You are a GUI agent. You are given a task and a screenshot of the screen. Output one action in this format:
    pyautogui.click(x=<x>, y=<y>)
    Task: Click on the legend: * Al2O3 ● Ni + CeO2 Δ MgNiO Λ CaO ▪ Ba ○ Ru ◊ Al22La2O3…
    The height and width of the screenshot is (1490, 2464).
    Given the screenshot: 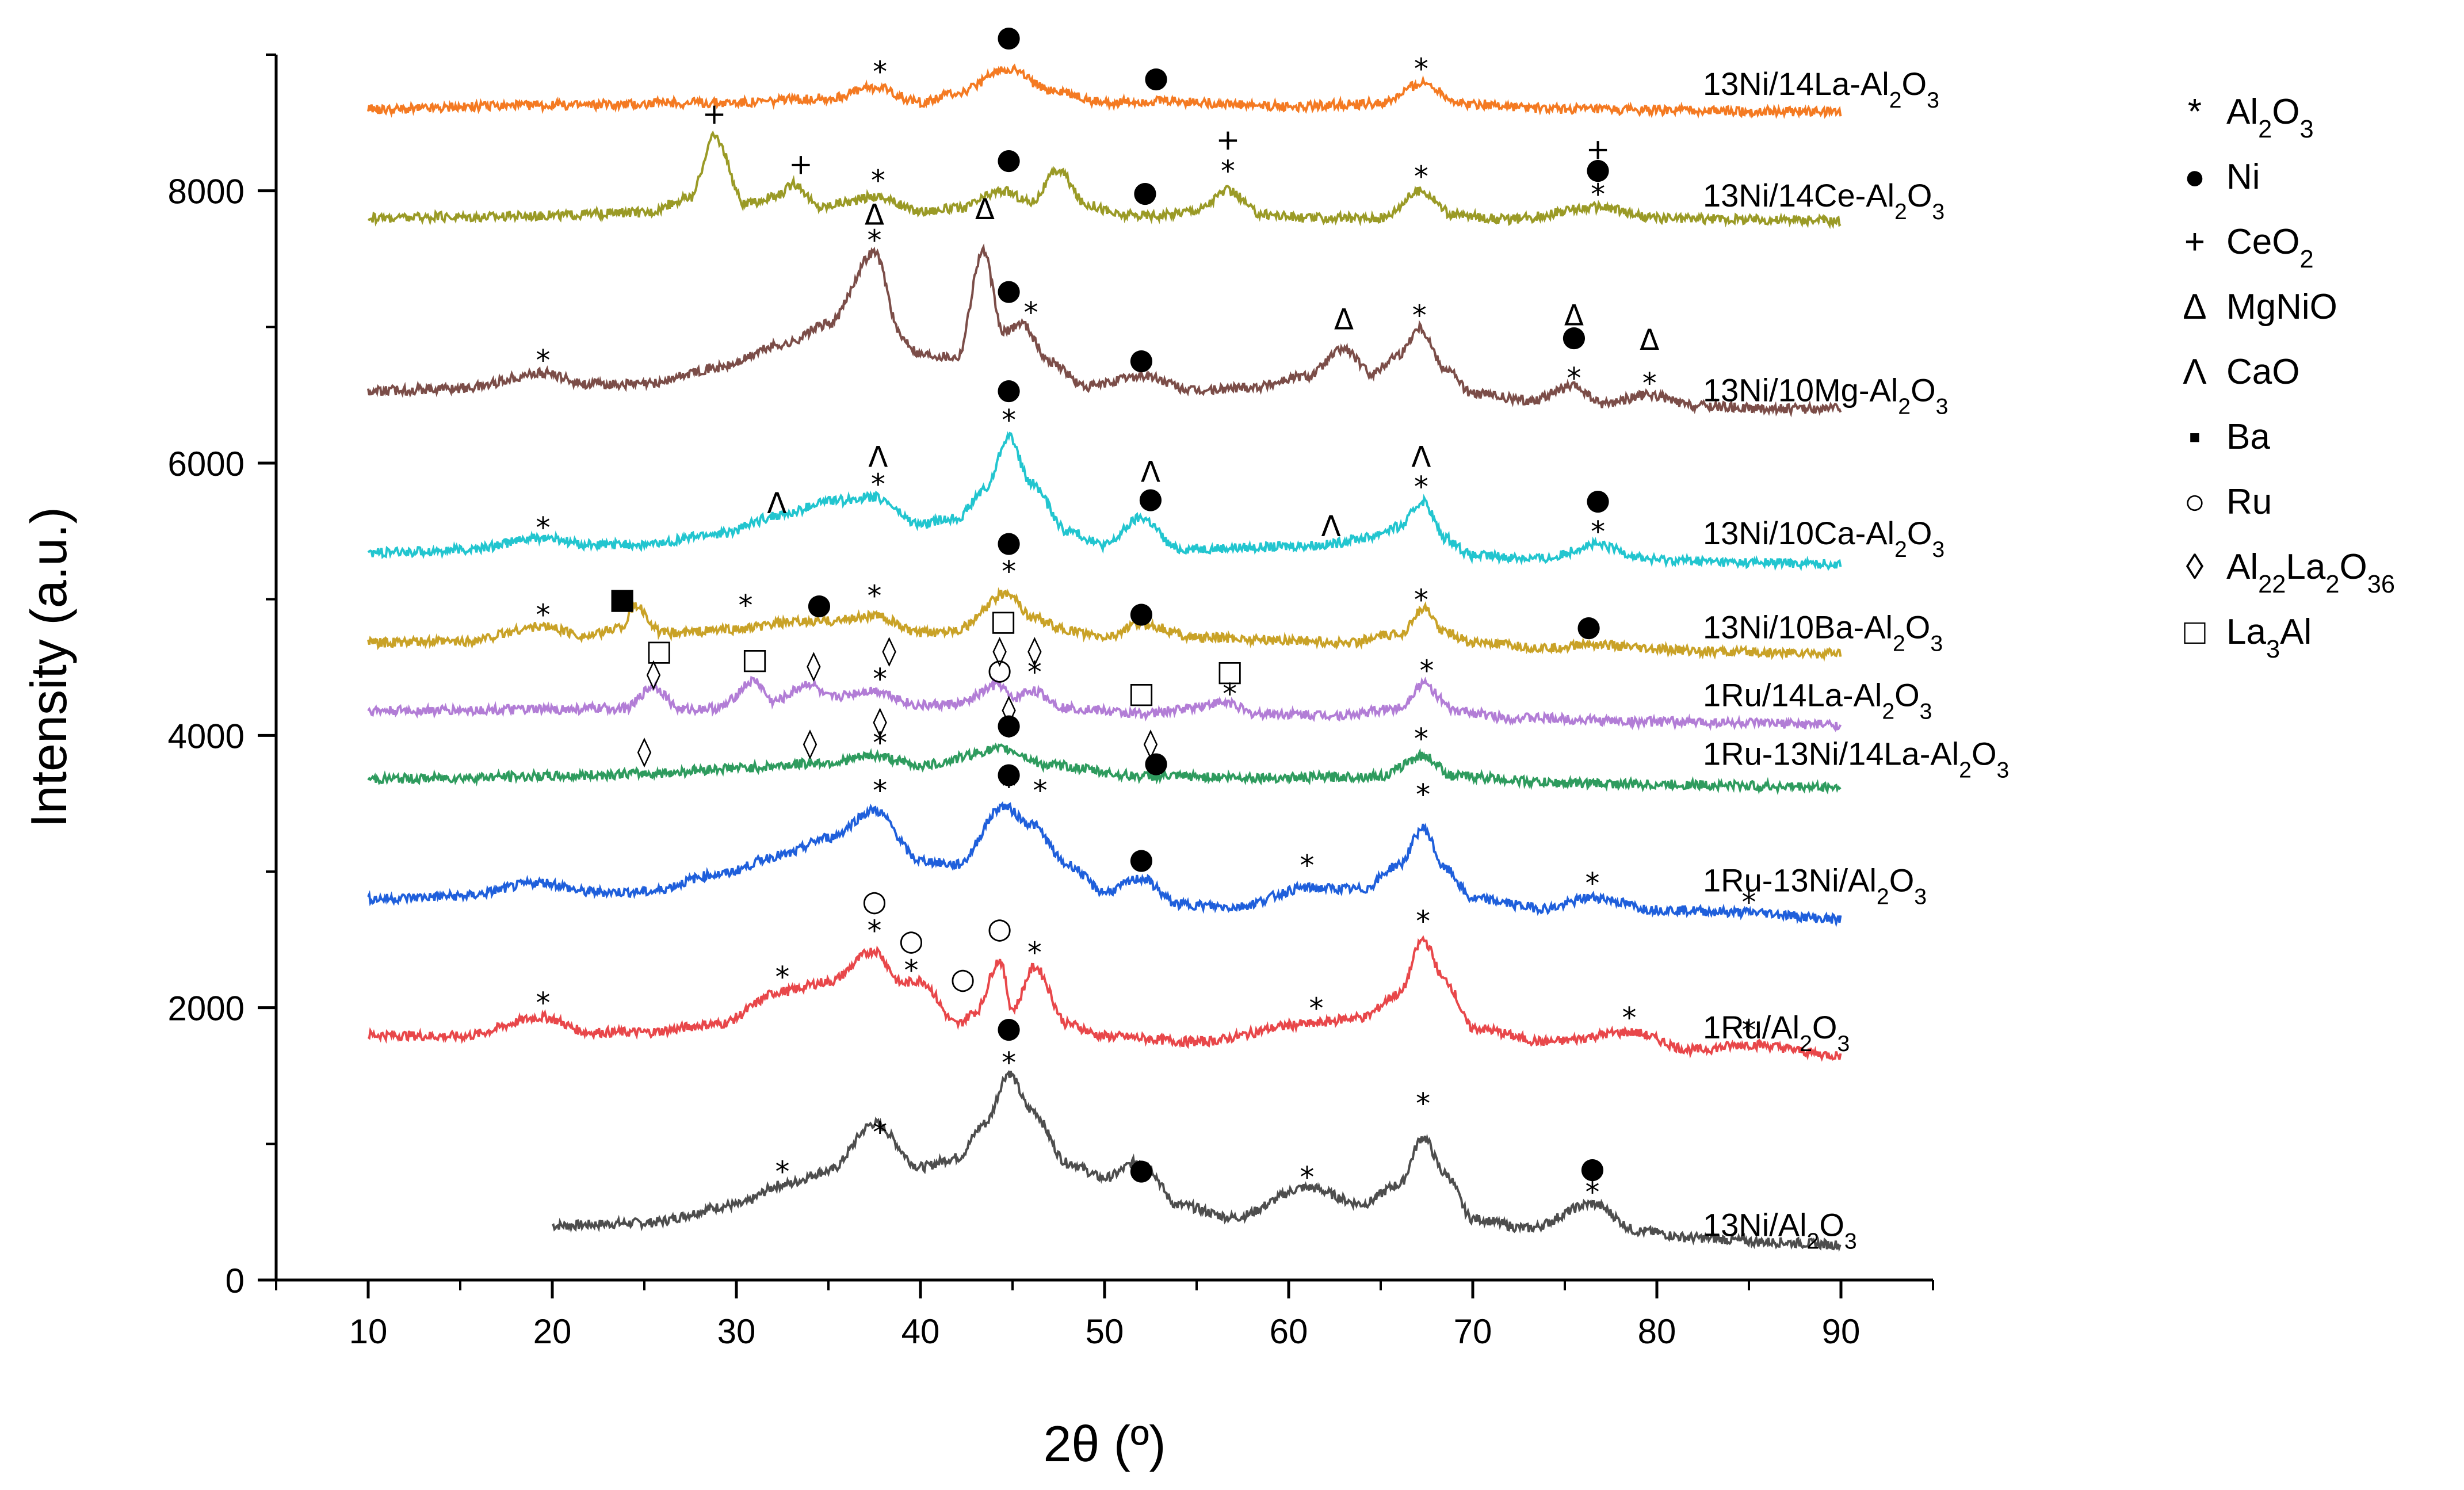 What is the action you would take?
    pyautogui.click(x=2289, y=377)
    